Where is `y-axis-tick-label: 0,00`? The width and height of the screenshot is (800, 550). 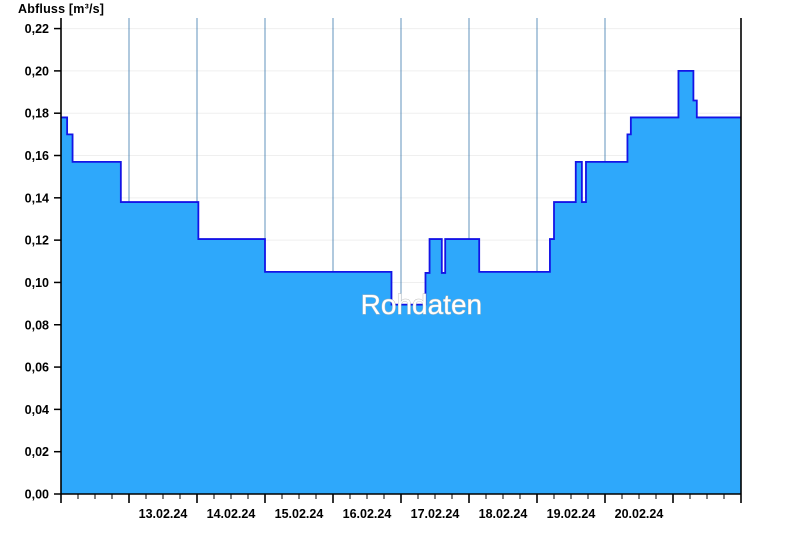 y-axis-tick-label: 0,00 is located at coordinates (37, 495).